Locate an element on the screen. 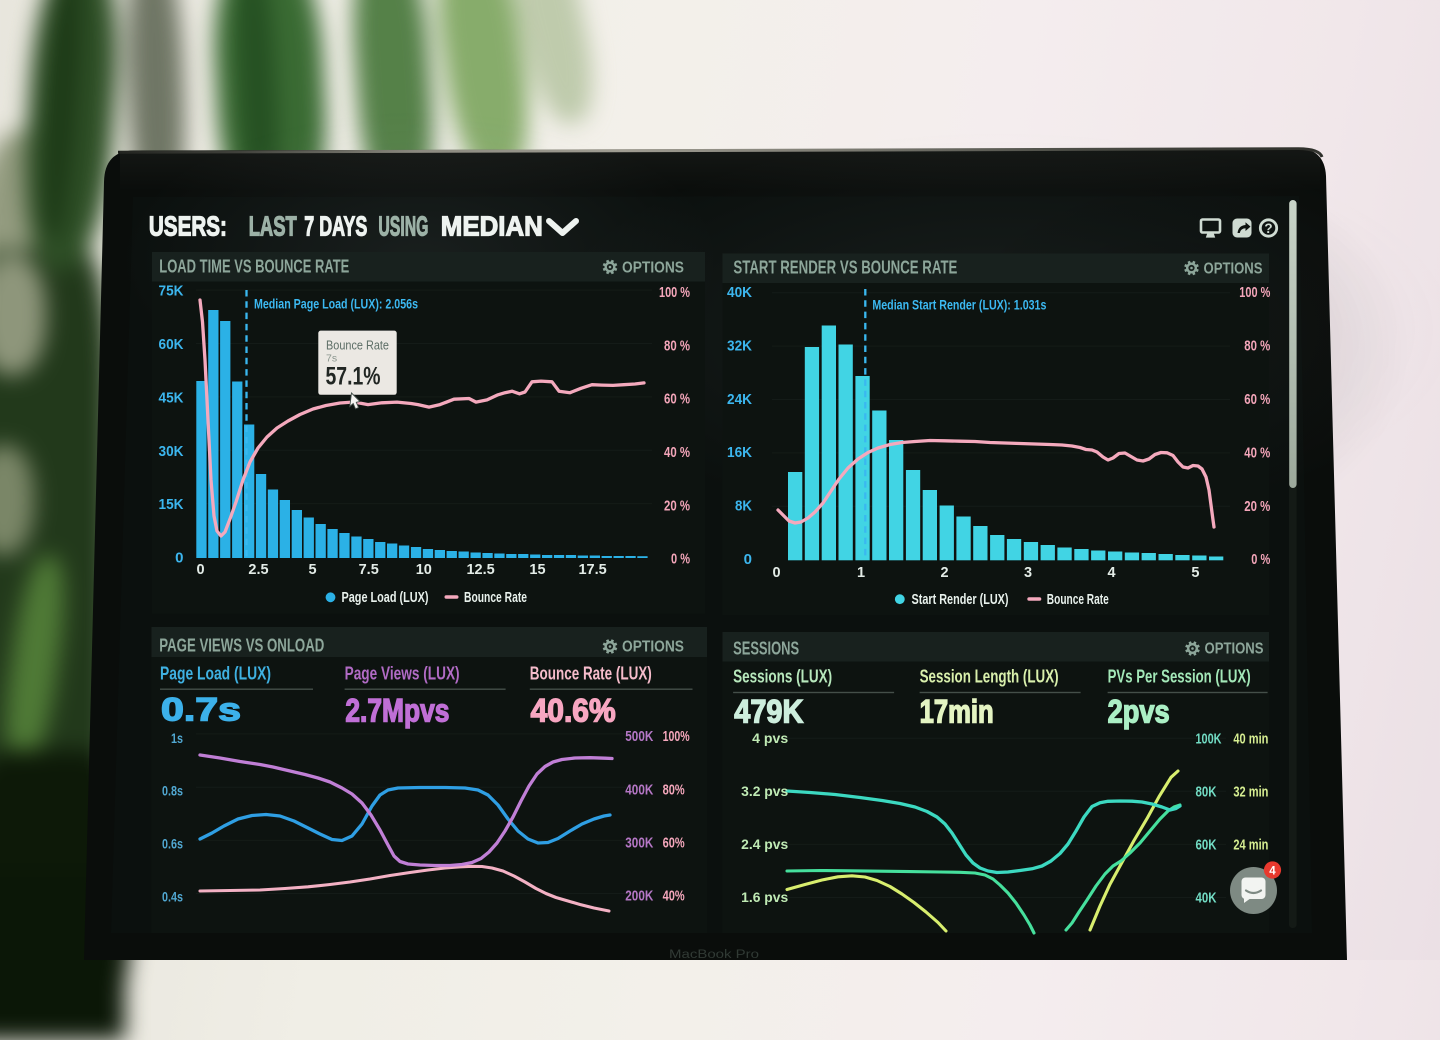 The width and height of the screenshot is (1440, 1040). svg-text: 32K is located at coordinates (739, 345).